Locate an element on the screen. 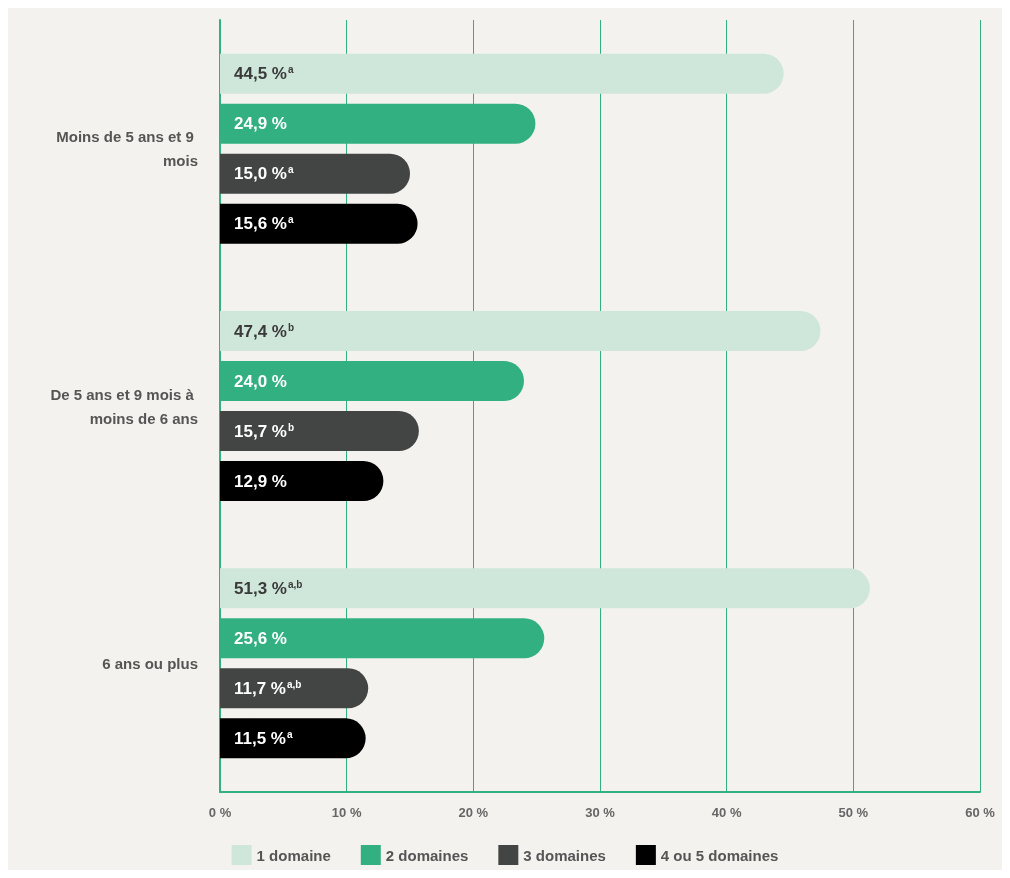 This screenshot has width=1010, height=878. data-label: 12,9 % is located at coordinates (260, 481).